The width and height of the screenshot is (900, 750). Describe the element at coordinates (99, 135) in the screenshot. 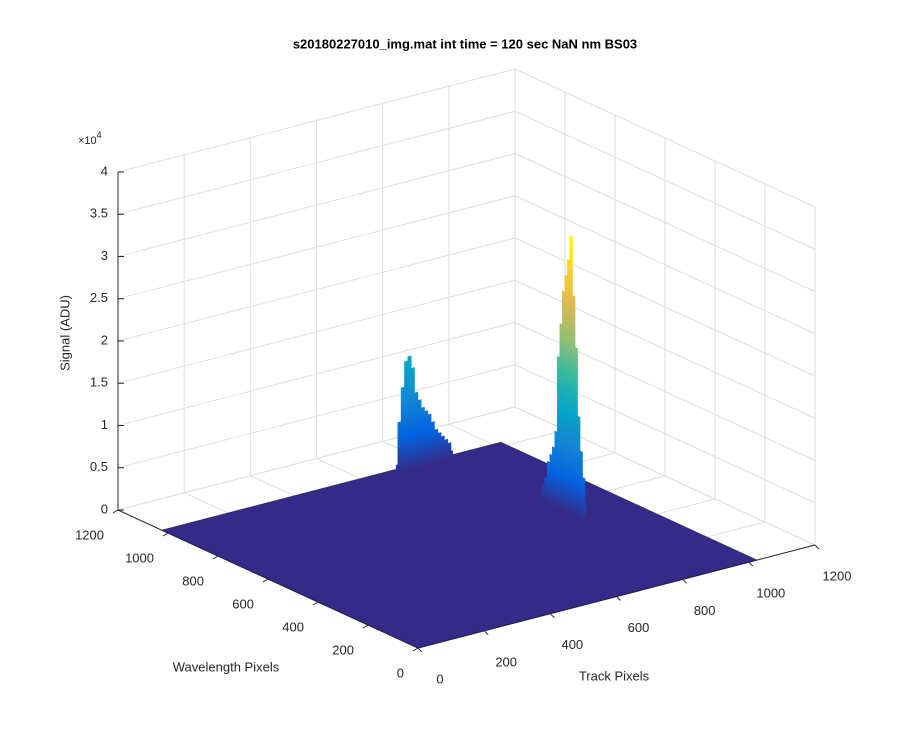

I see `z-scale-exponent: 4` at that location.